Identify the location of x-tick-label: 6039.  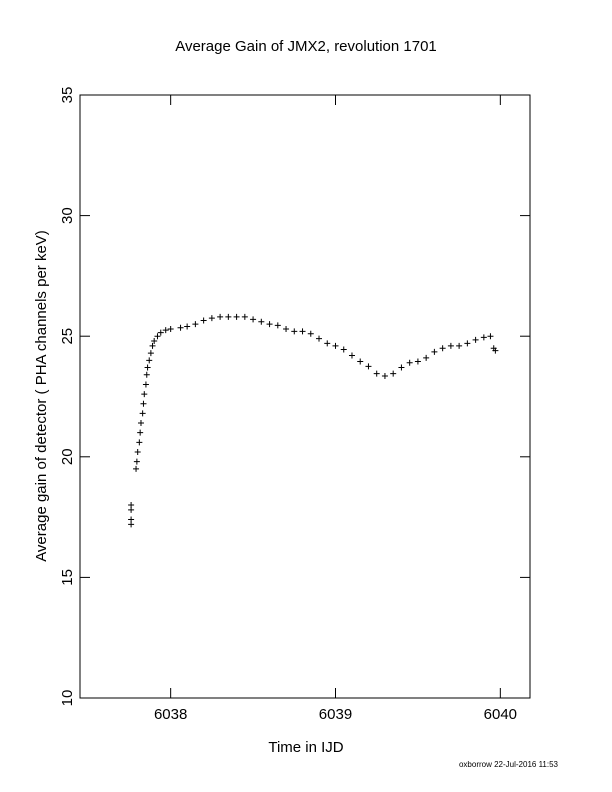
(335, 714).